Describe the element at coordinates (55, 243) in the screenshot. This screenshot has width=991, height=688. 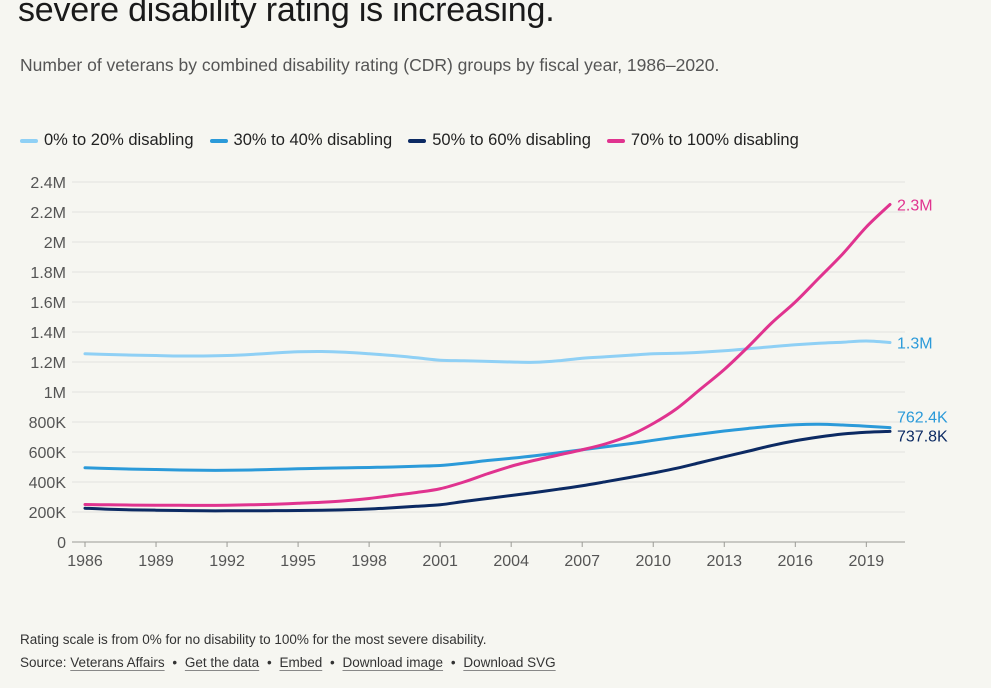
I see `y-tick-label: 2M` at that location.